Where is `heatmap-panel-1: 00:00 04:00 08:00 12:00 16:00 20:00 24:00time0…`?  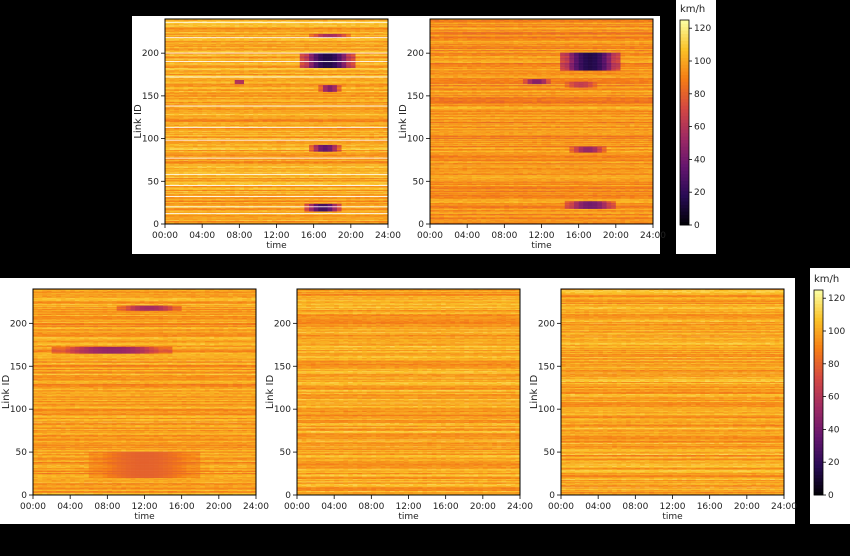
heatmap-panel-1: 00:00 04:00 08:00 12:00 16:00 20:00 24:00time0… is located at coordinates (267, 135).